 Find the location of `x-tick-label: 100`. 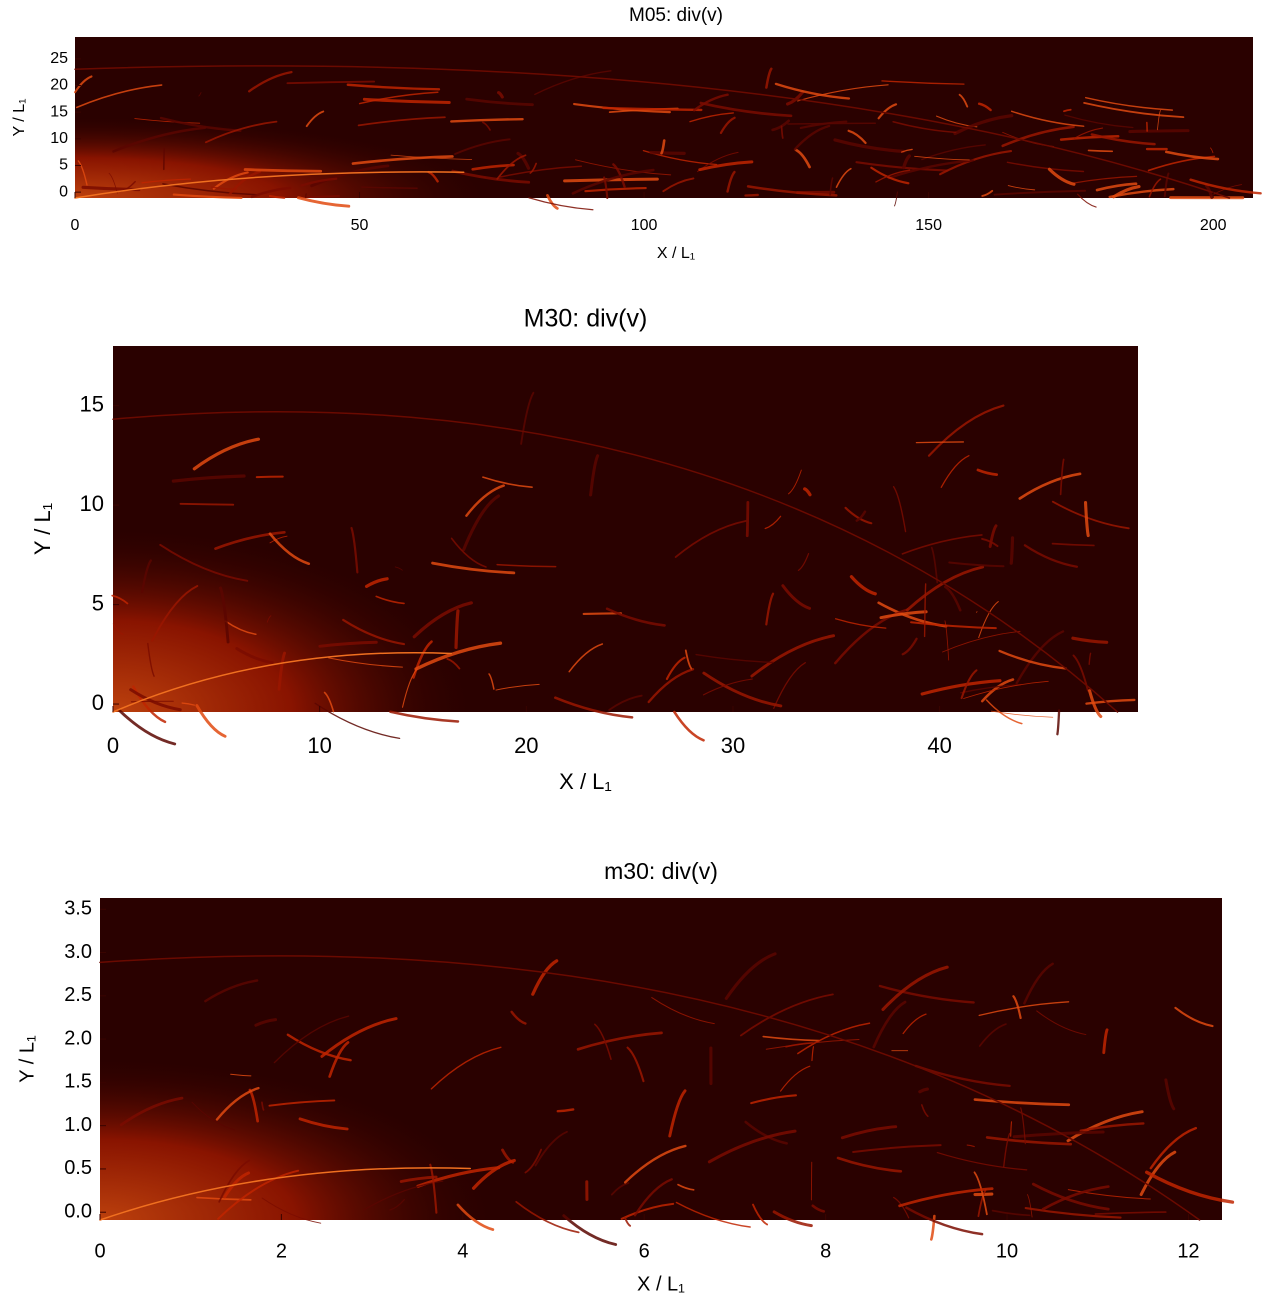

x-tick-label: 100 is located at coordinates (644, 225).